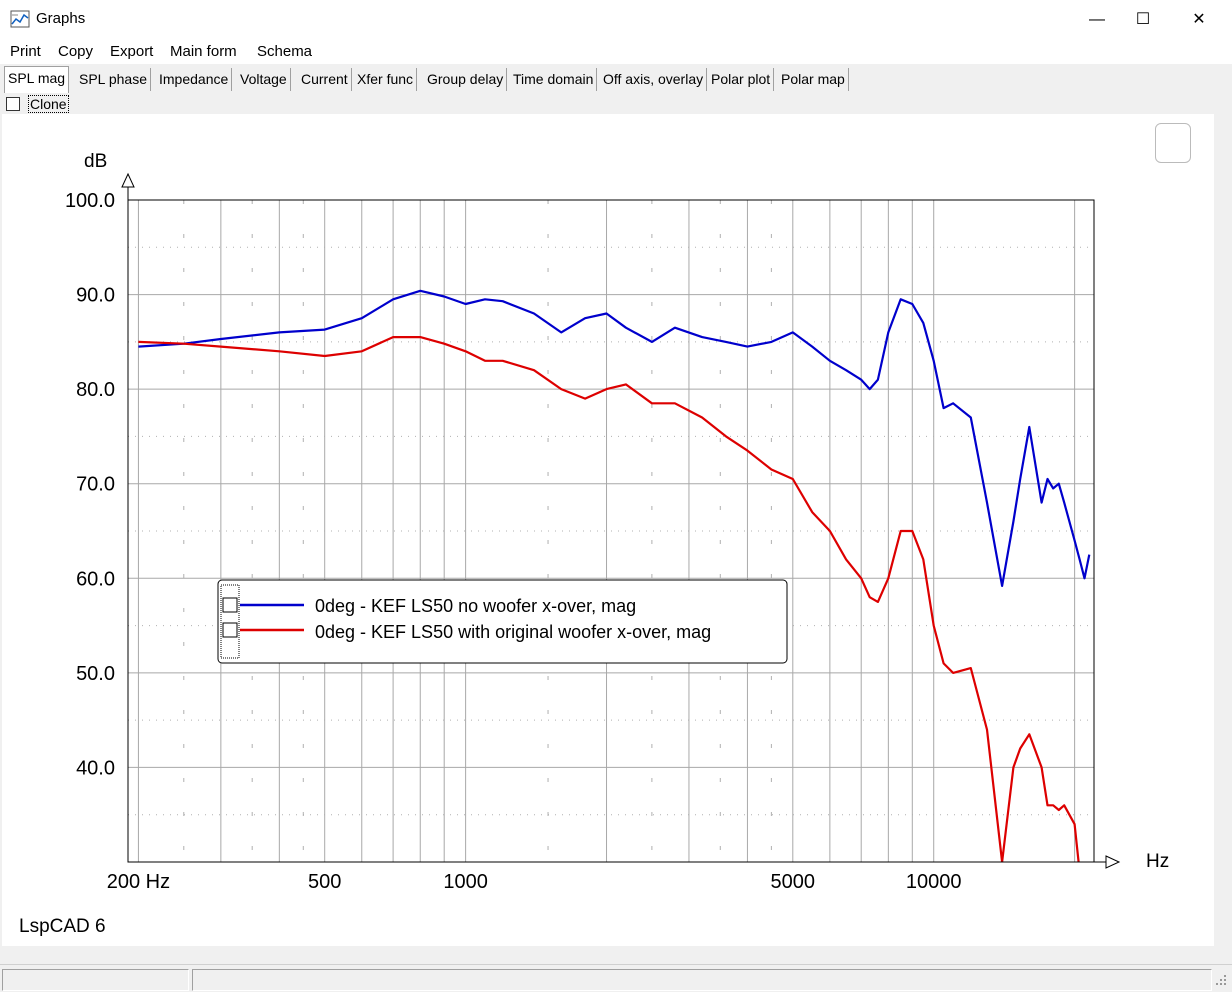 This screenshot has height=992, width=1232. Describe the element at coordinates (1173, 143) in the screenshot. I see `corner-widget` at that location.